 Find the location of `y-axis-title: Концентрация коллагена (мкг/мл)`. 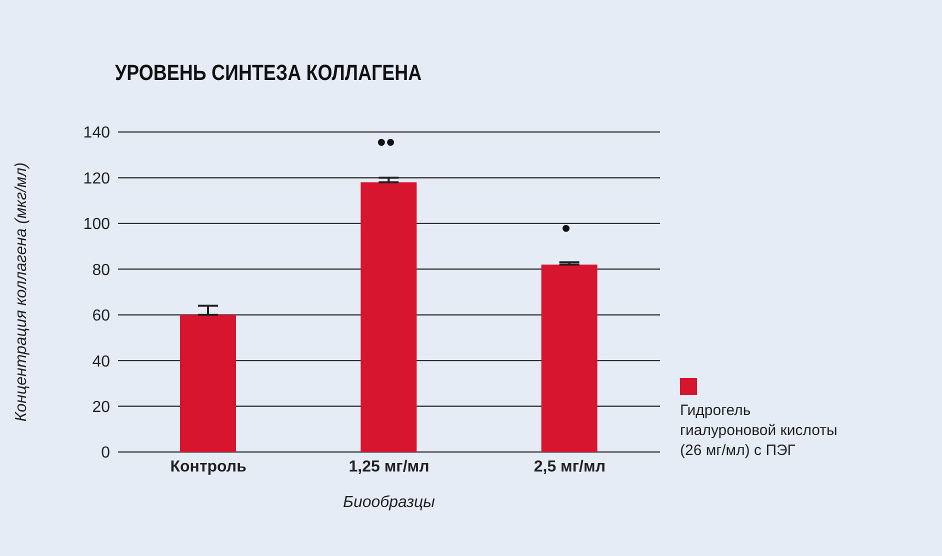

y-axis-title: Концентрация коллагена (мкг/мл) is located at coordinates (22, 292).